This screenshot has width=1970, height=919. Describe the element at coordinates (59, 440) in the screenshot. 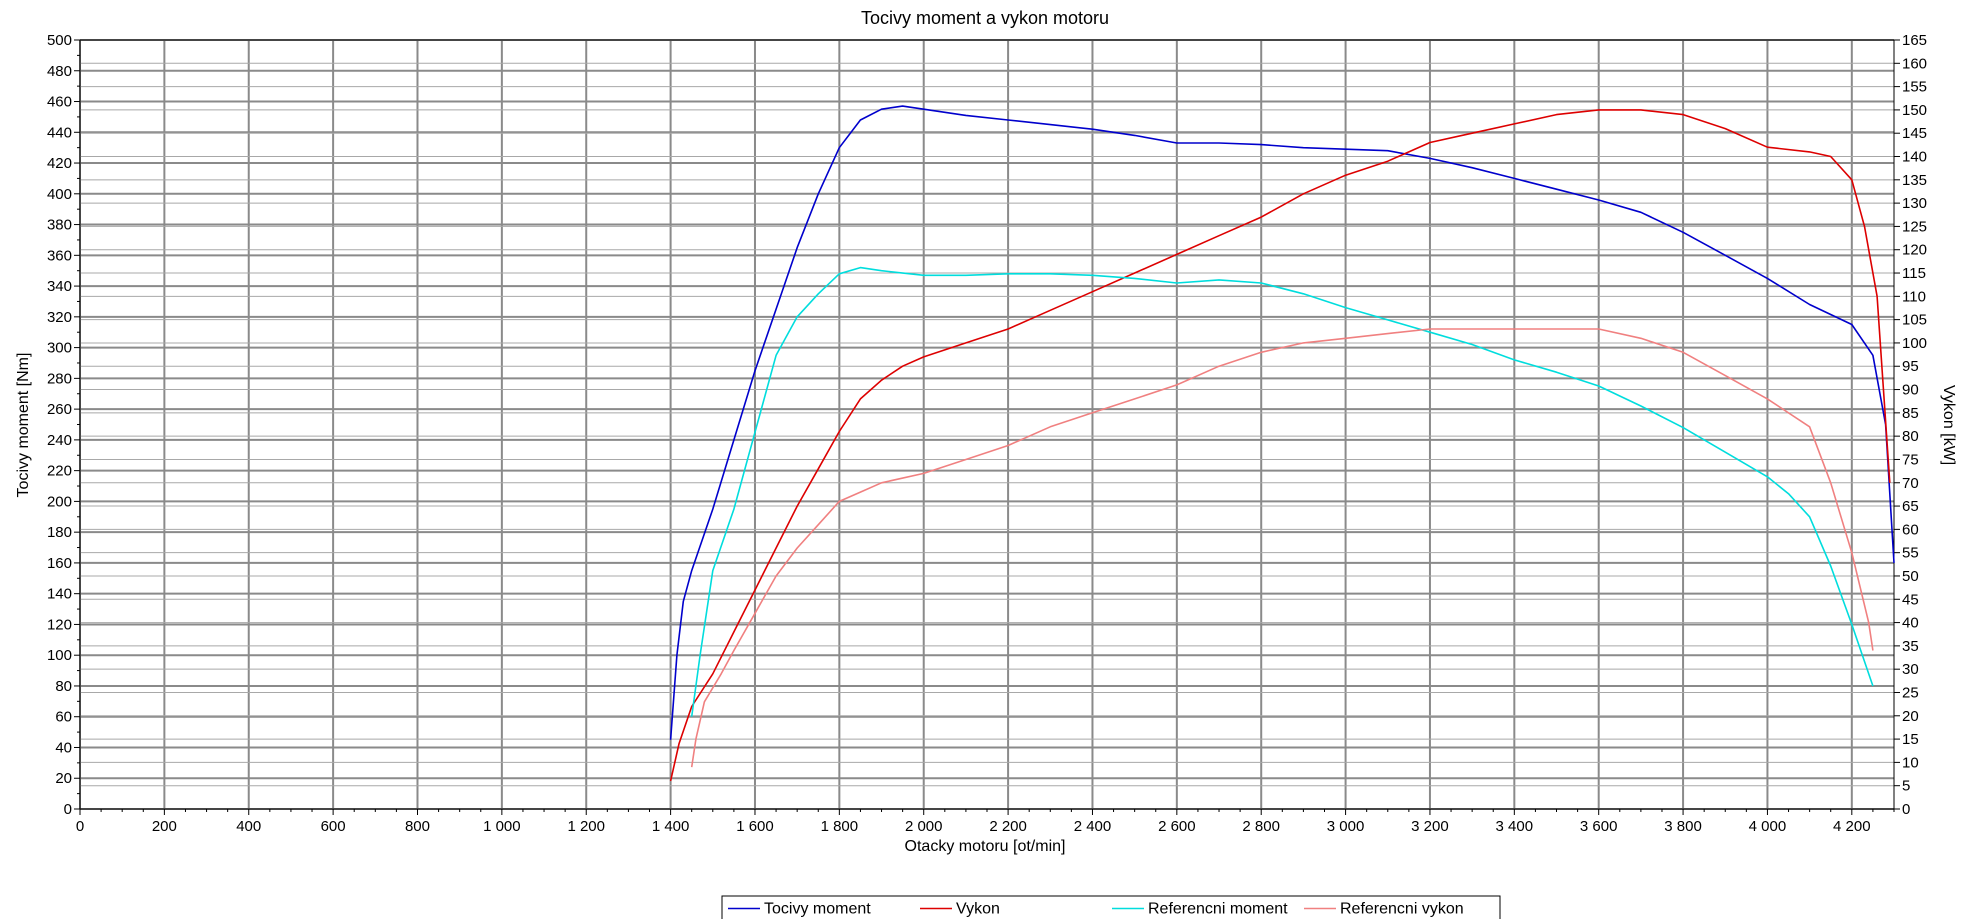

I see `y-tick-label: 240` at that location.